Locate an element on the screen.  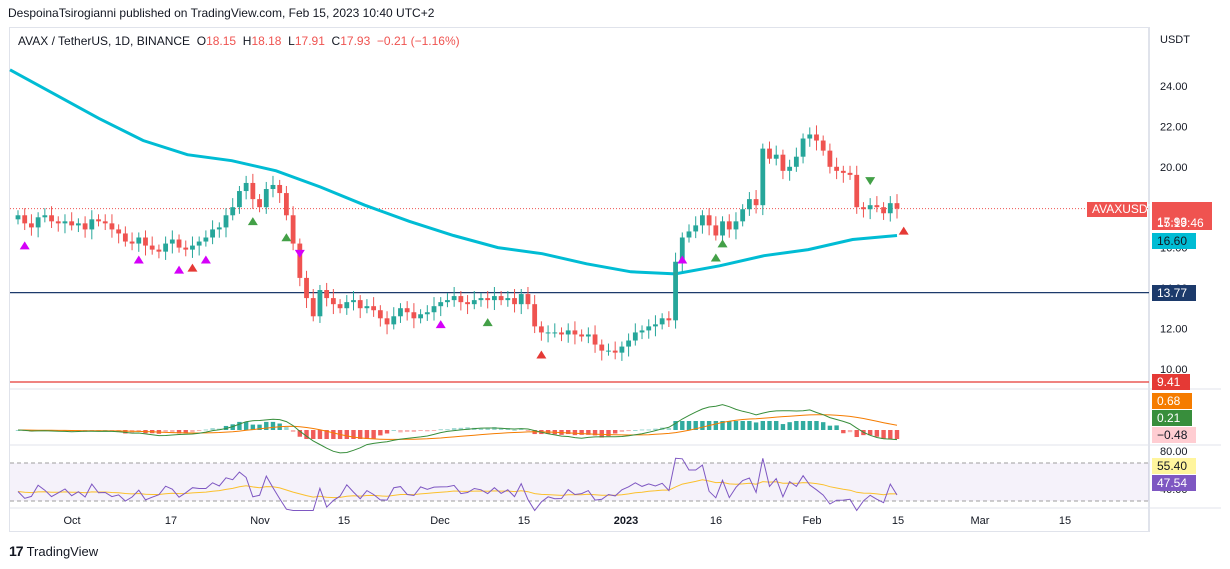
rsi-ma-value-label: 55.40 is located at coordinates (1172, 466).